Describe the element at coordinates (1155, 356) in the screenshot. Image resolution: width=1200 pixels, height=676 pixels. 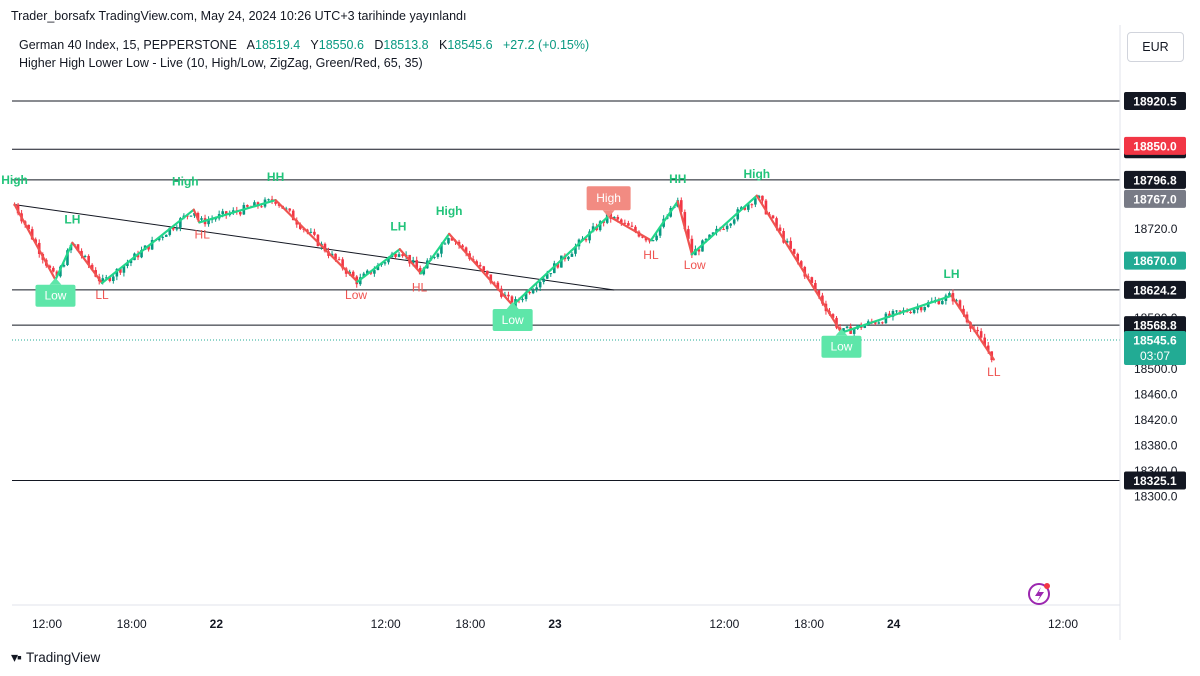
I see `countdown-label: 03:07` at that location.